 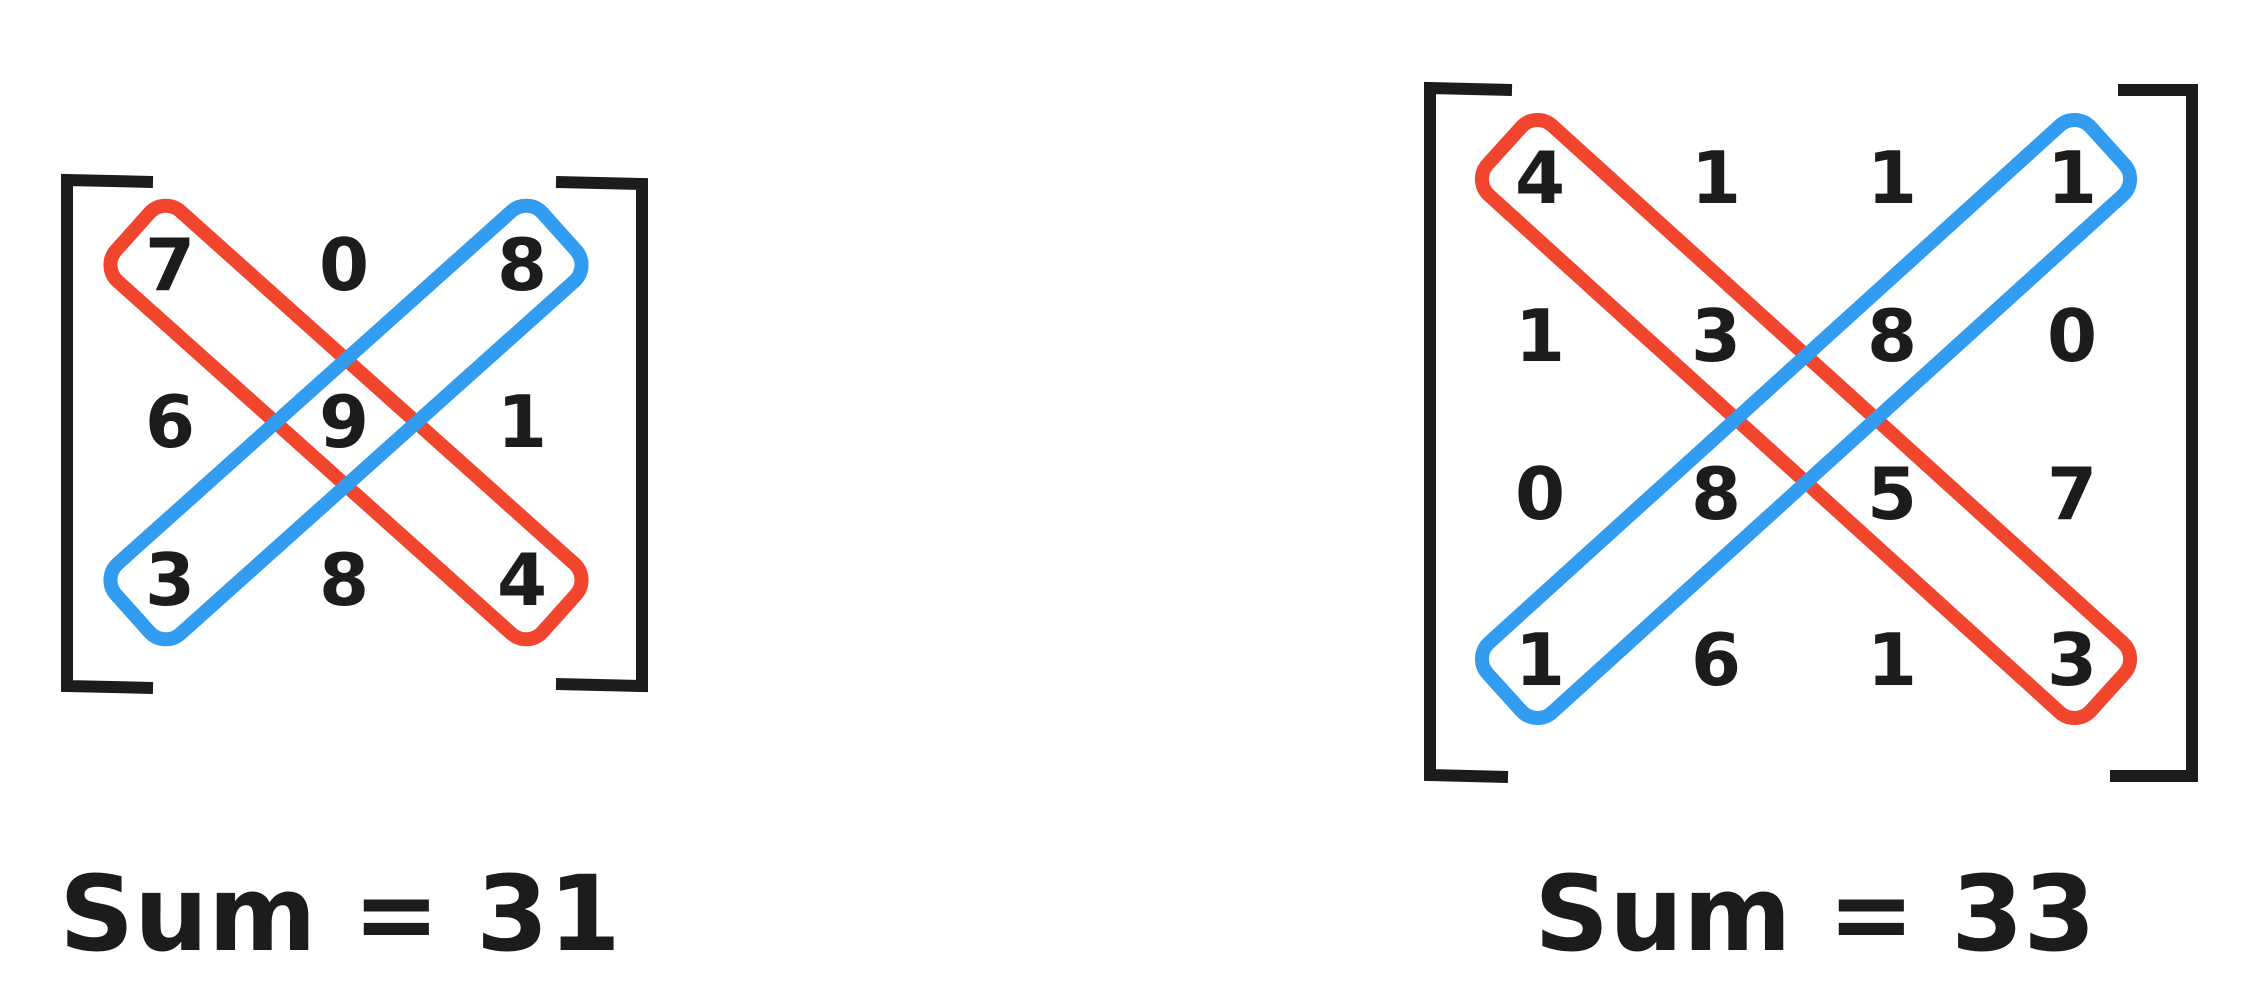 What do you see at coordinates (1716, 178) in the screenshot?
I see `cell-r0-c1: 1` at bounding box center [1716, 178].